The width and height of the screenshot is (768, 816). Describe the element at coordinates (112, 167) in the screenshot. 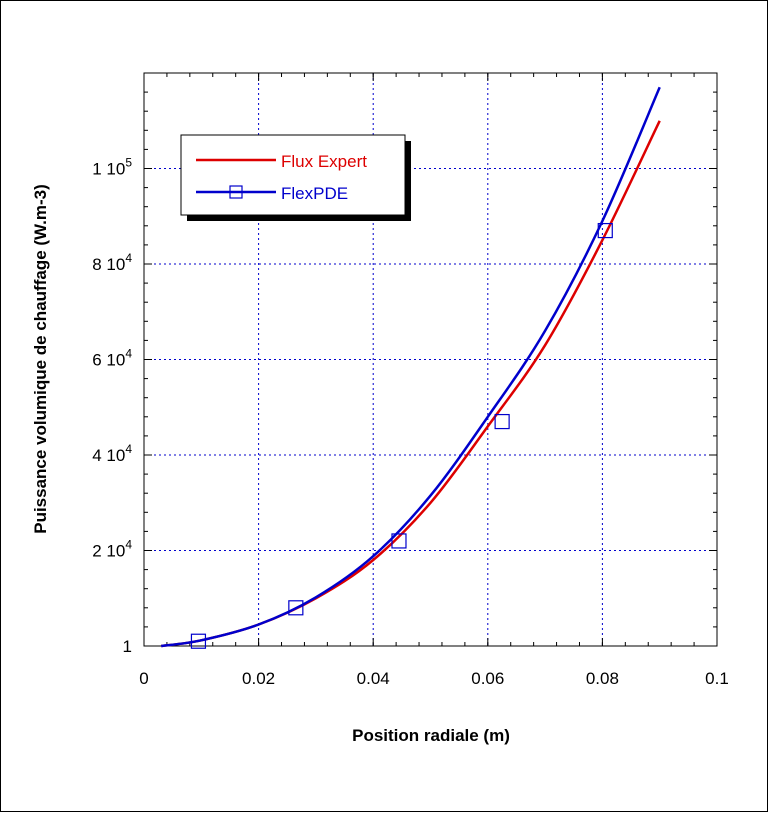

I see `y-tick-label: 1 105` at that location.